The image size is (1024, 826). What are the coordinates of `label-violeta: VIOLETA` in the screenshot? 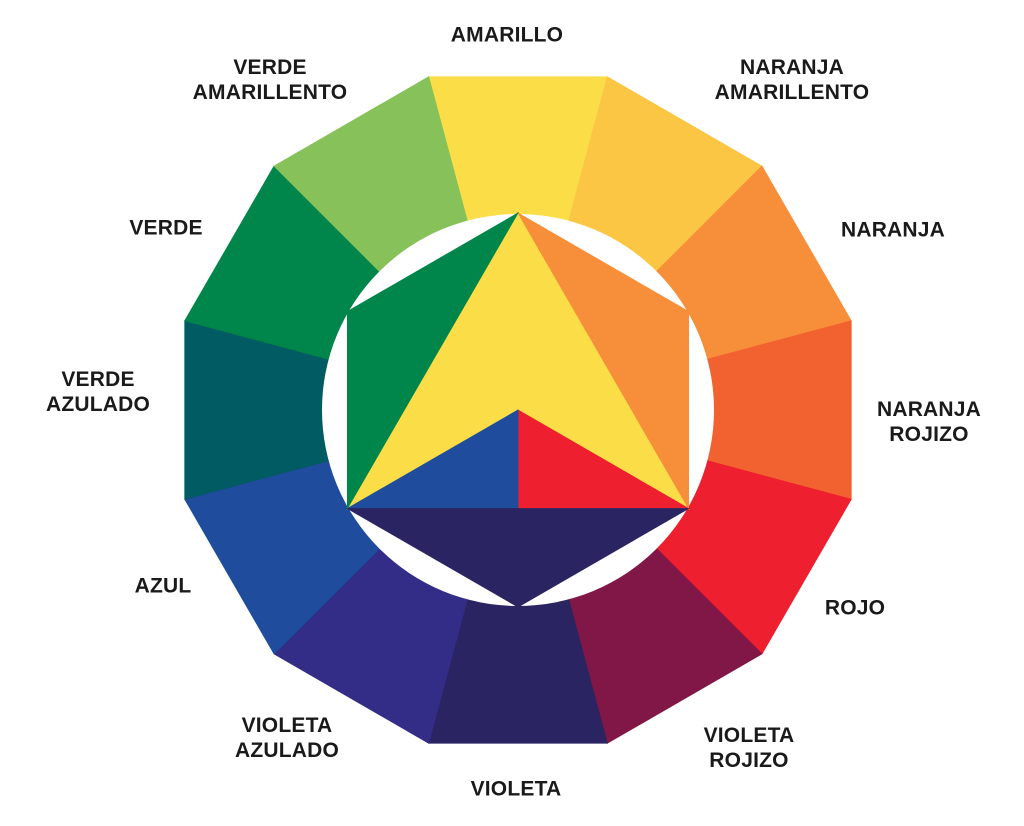 It's located at (516, 789).